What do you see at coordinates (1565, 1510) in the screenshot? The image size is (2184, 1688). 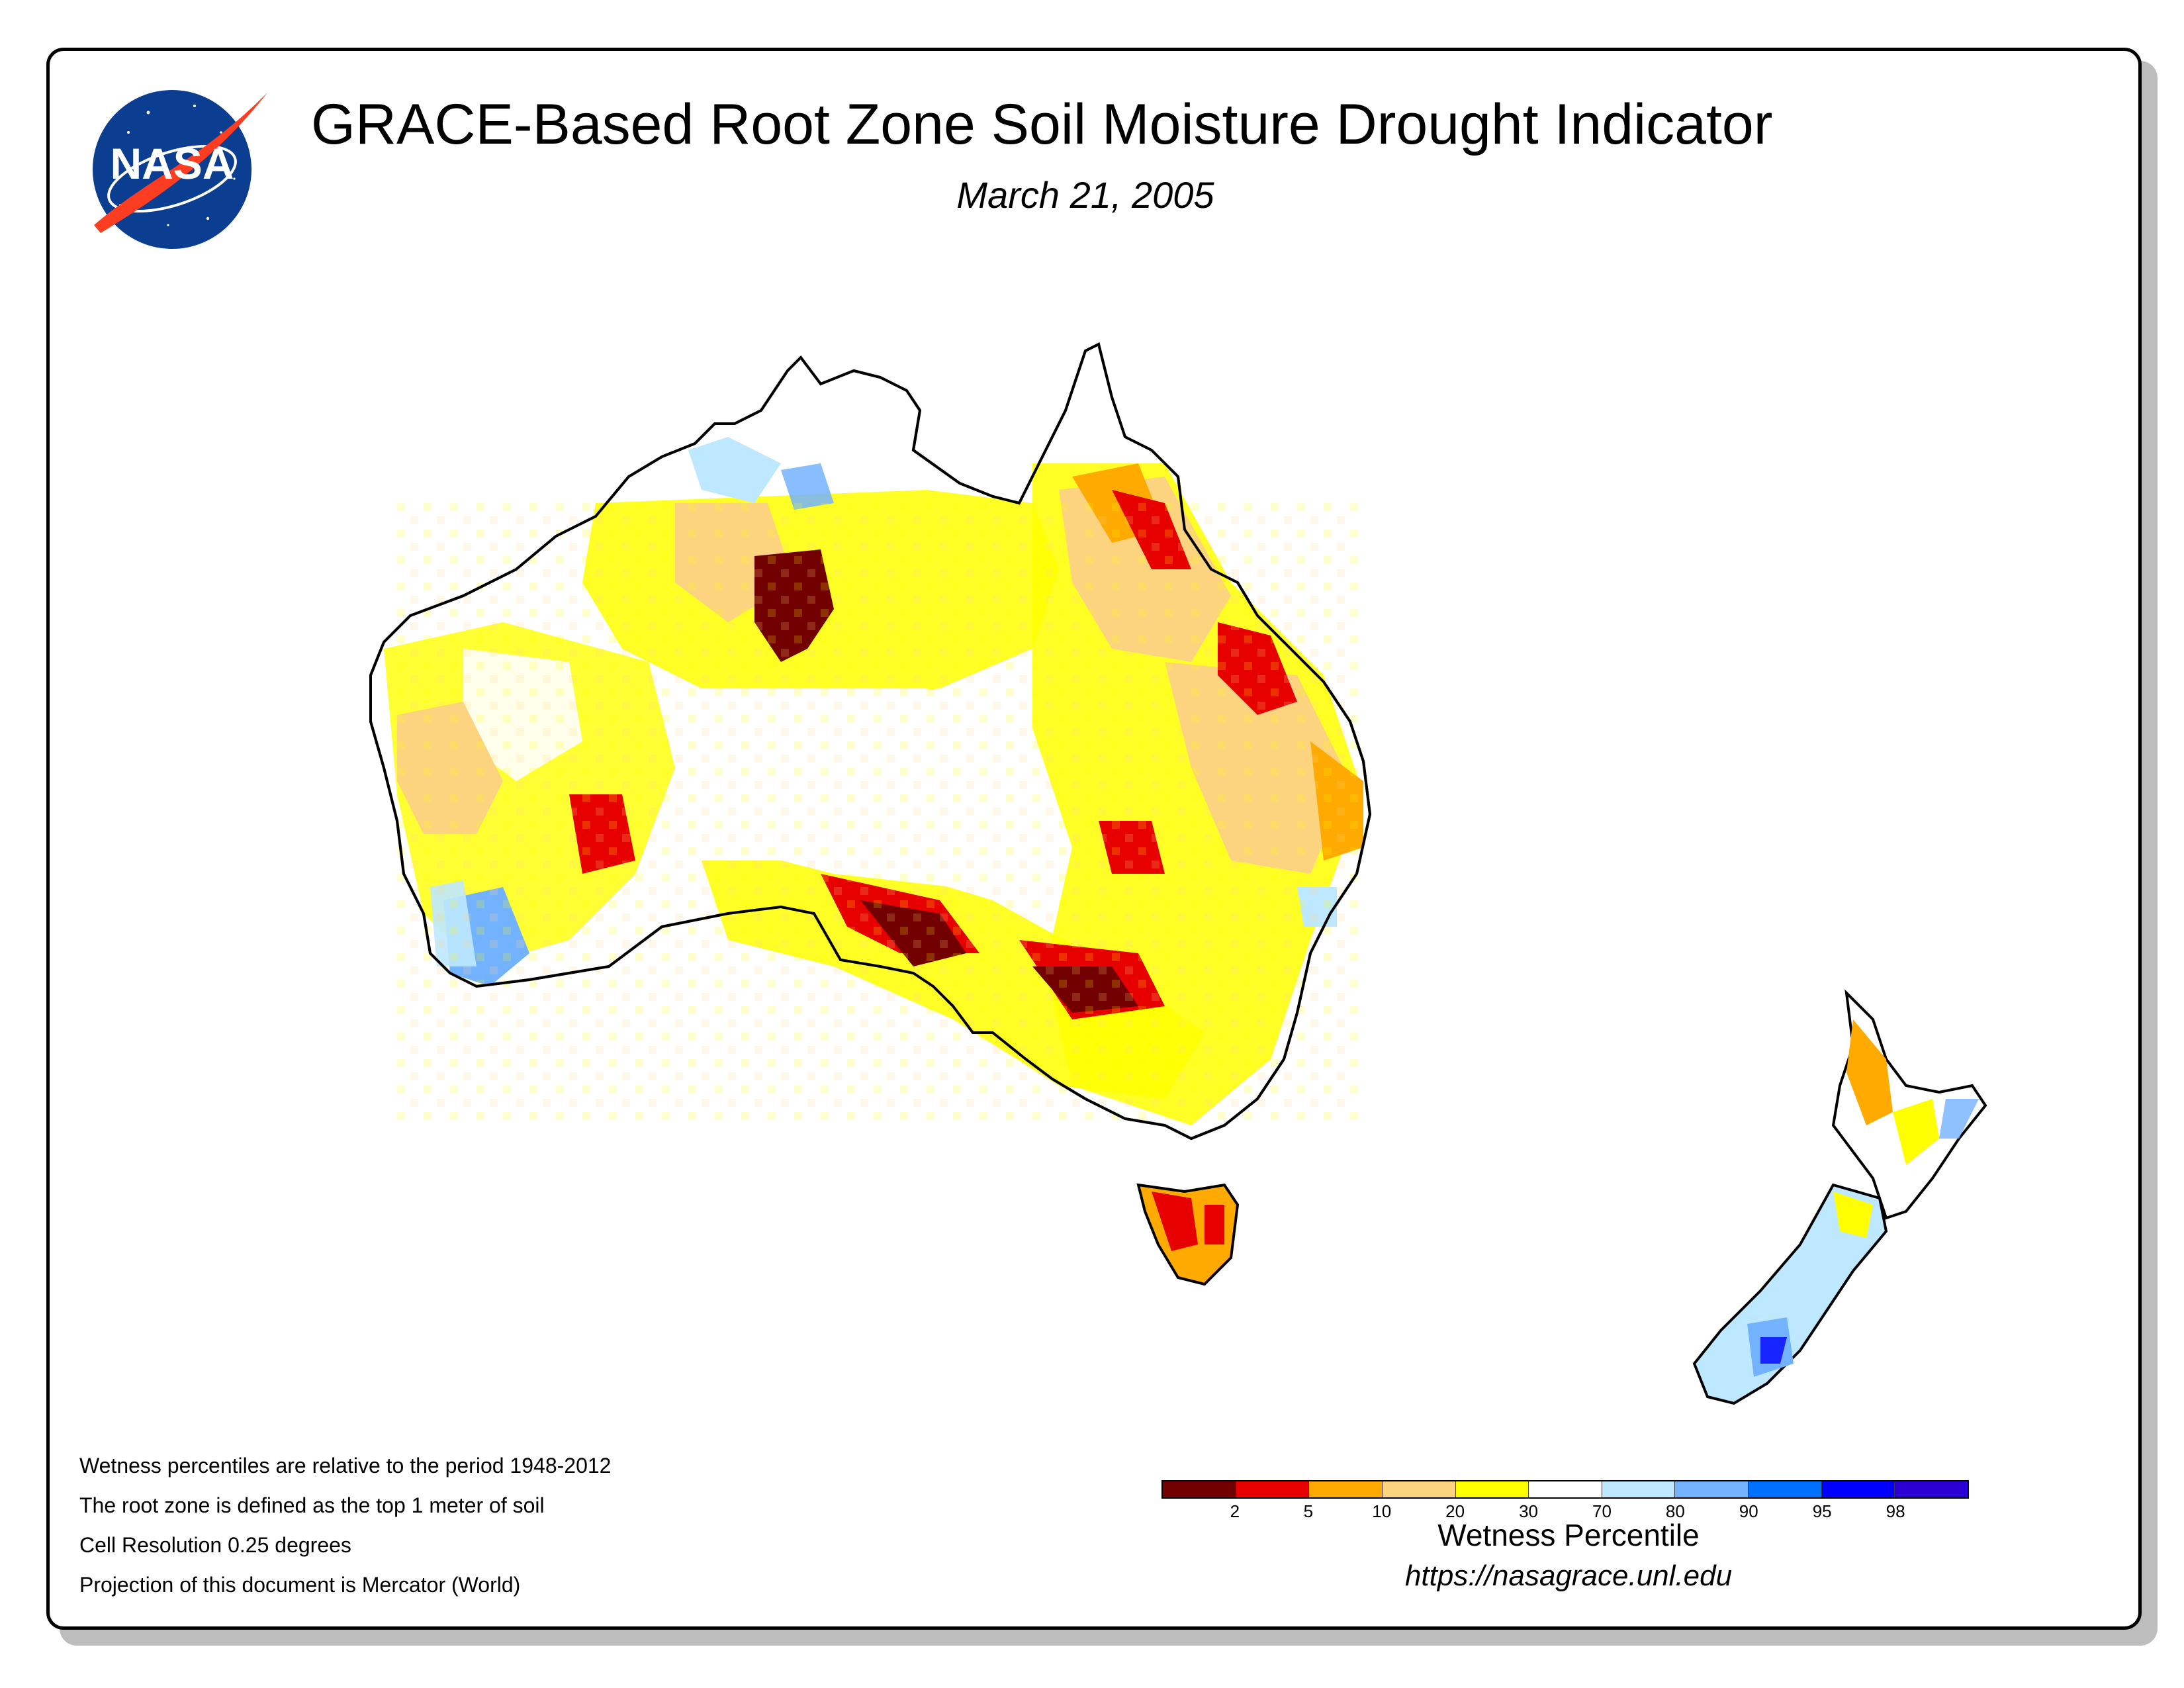 I see `legend-ticks: 2 5 10 20 30 70 80 90 95 98` at bounding box center [1565, 1510].